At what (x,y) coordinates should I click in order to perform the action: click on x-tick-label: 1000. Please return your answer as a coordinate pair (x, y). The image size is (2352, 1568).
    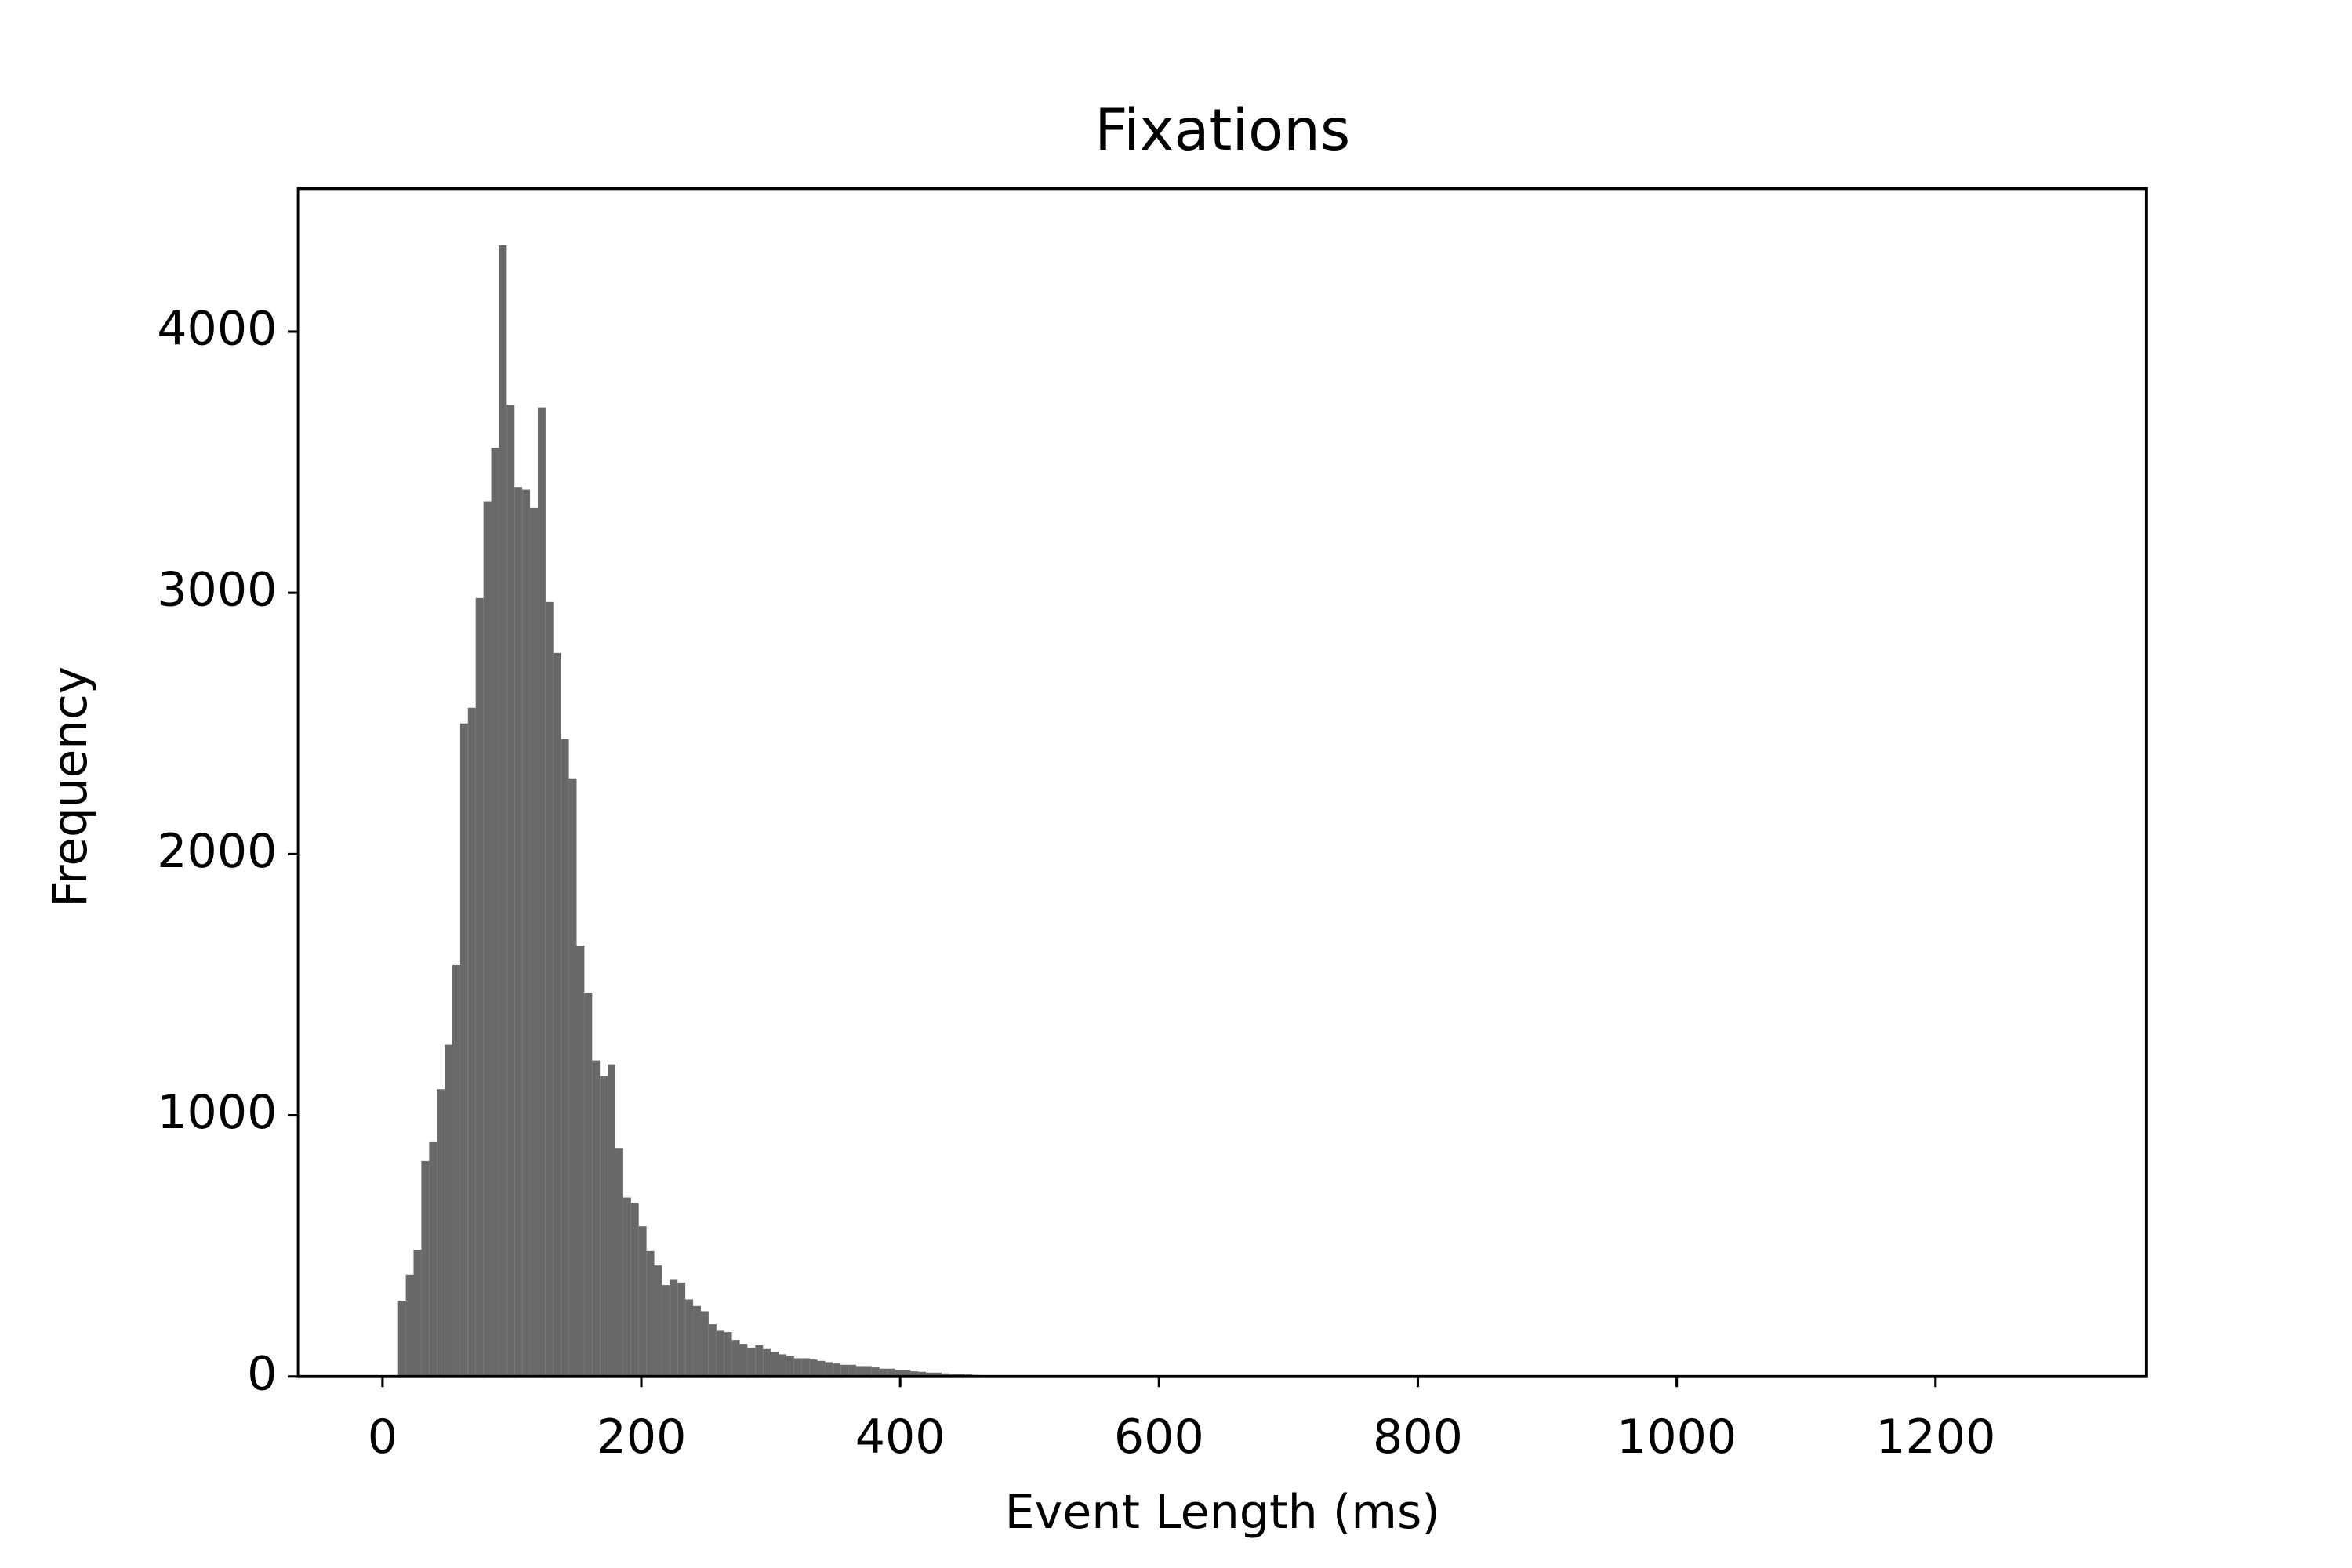
    Looking at the image, I should click on (1677, 1437).